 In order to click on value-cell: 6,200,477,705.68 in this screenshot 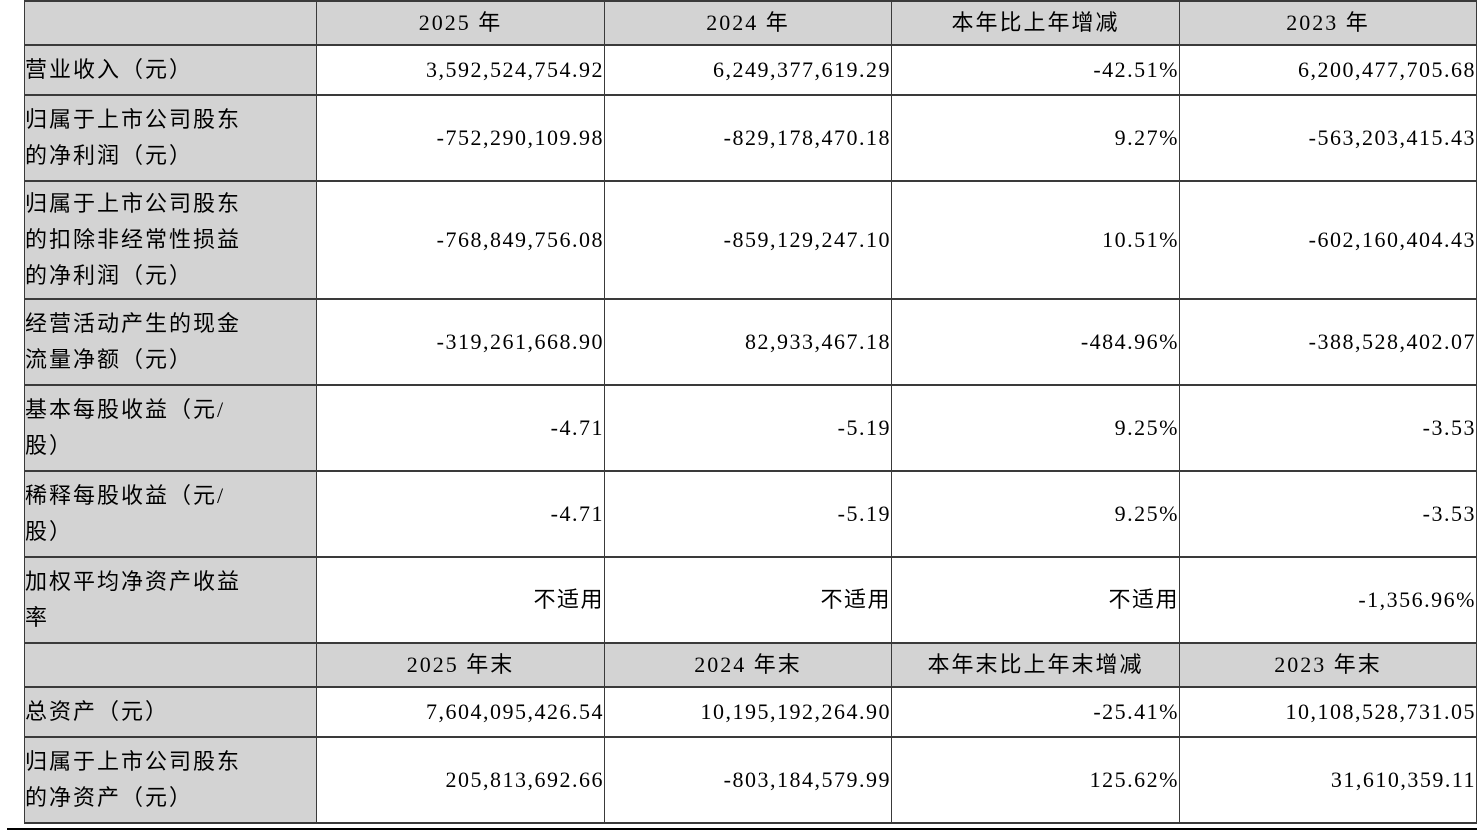, I will do `click(1328, 70)`.